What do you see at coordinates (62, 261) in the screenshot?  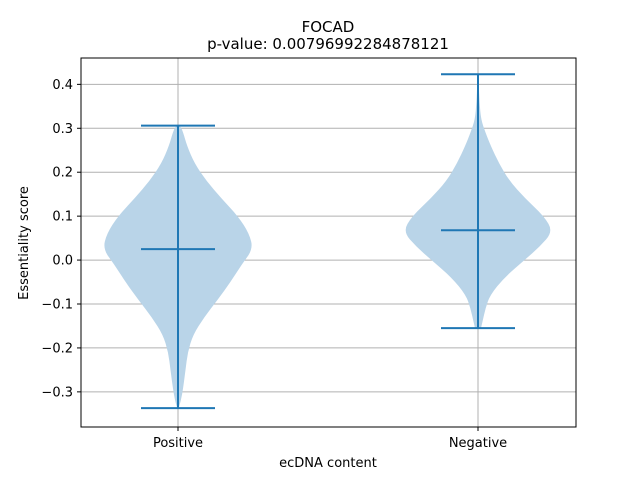 I see `y-tick-label: 0.0` at bounding box center [62, 261].